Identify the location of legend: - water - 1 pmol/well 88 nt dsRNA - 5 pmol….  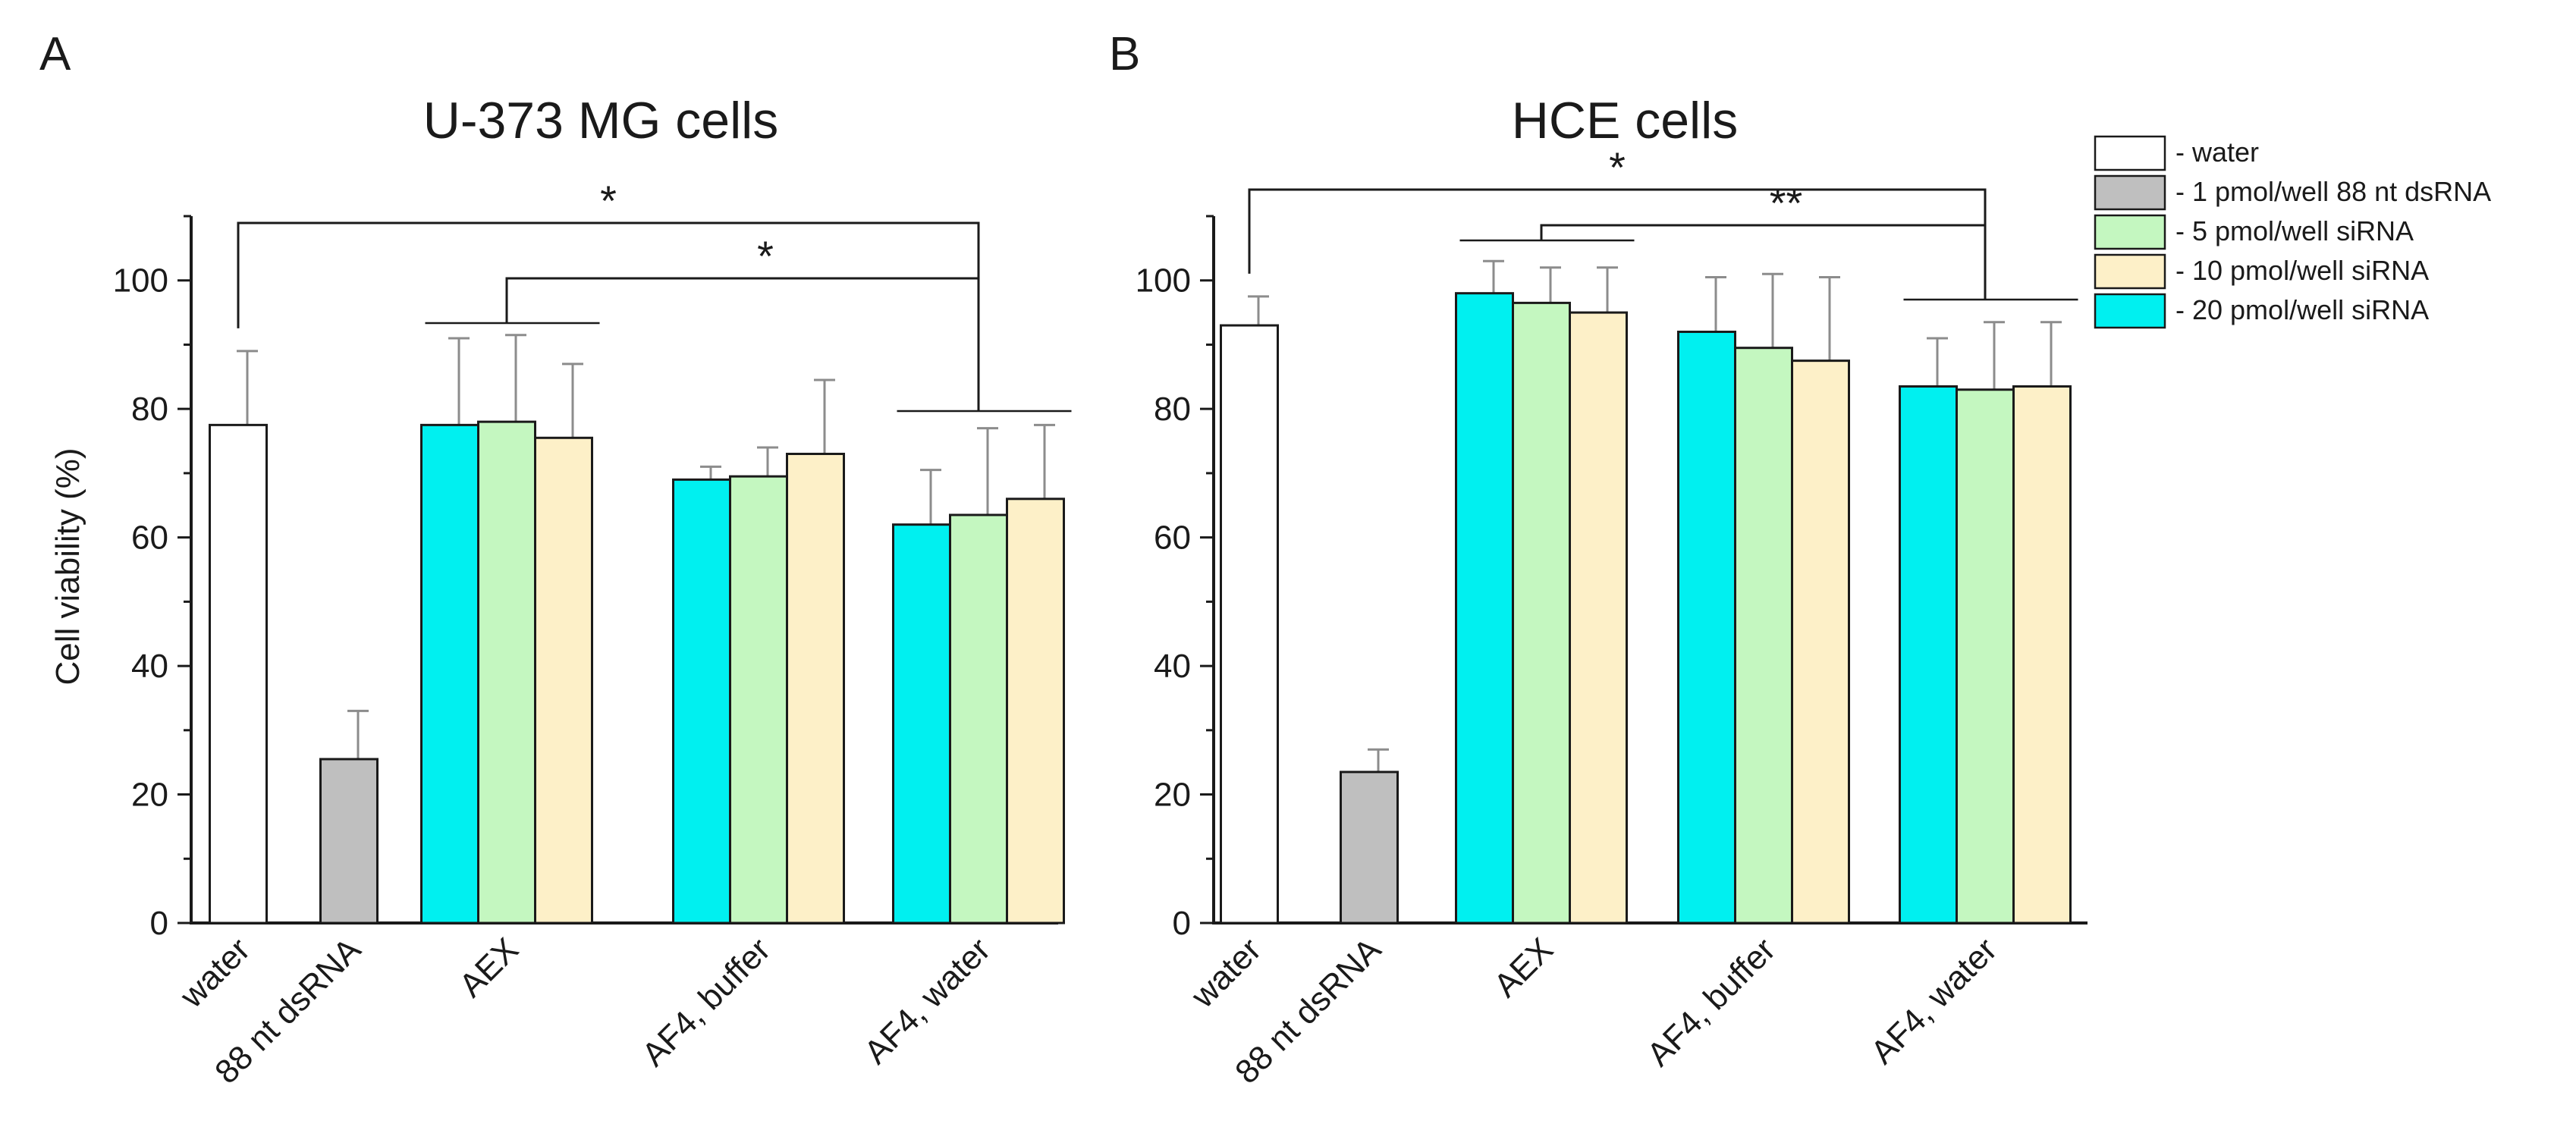
(2292, 232).